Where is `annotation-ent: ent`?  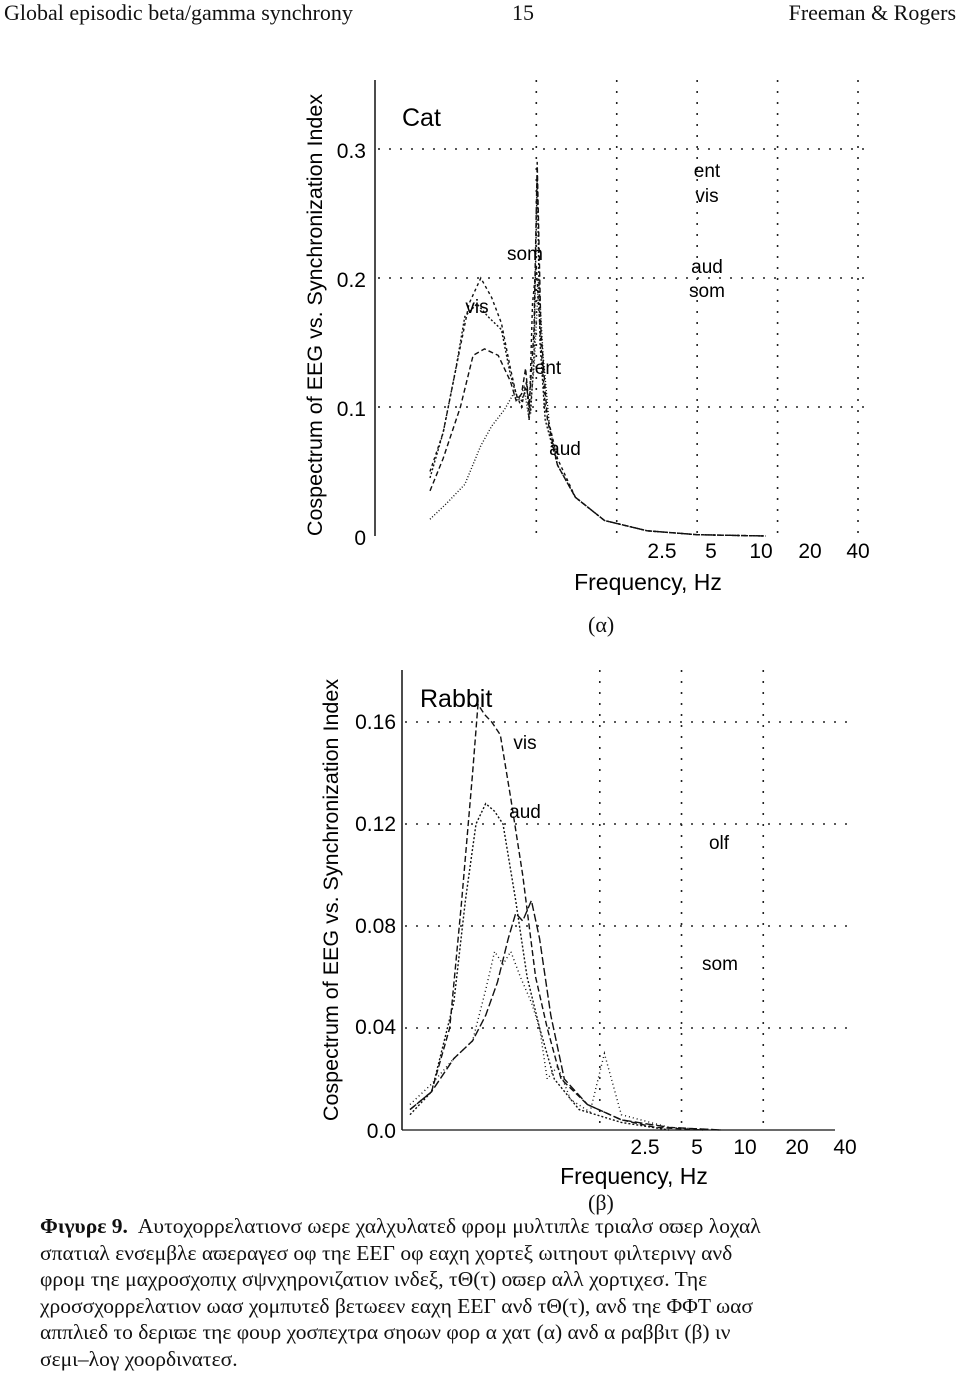
annotation-ent: ent is located at coordinates (548, 368).